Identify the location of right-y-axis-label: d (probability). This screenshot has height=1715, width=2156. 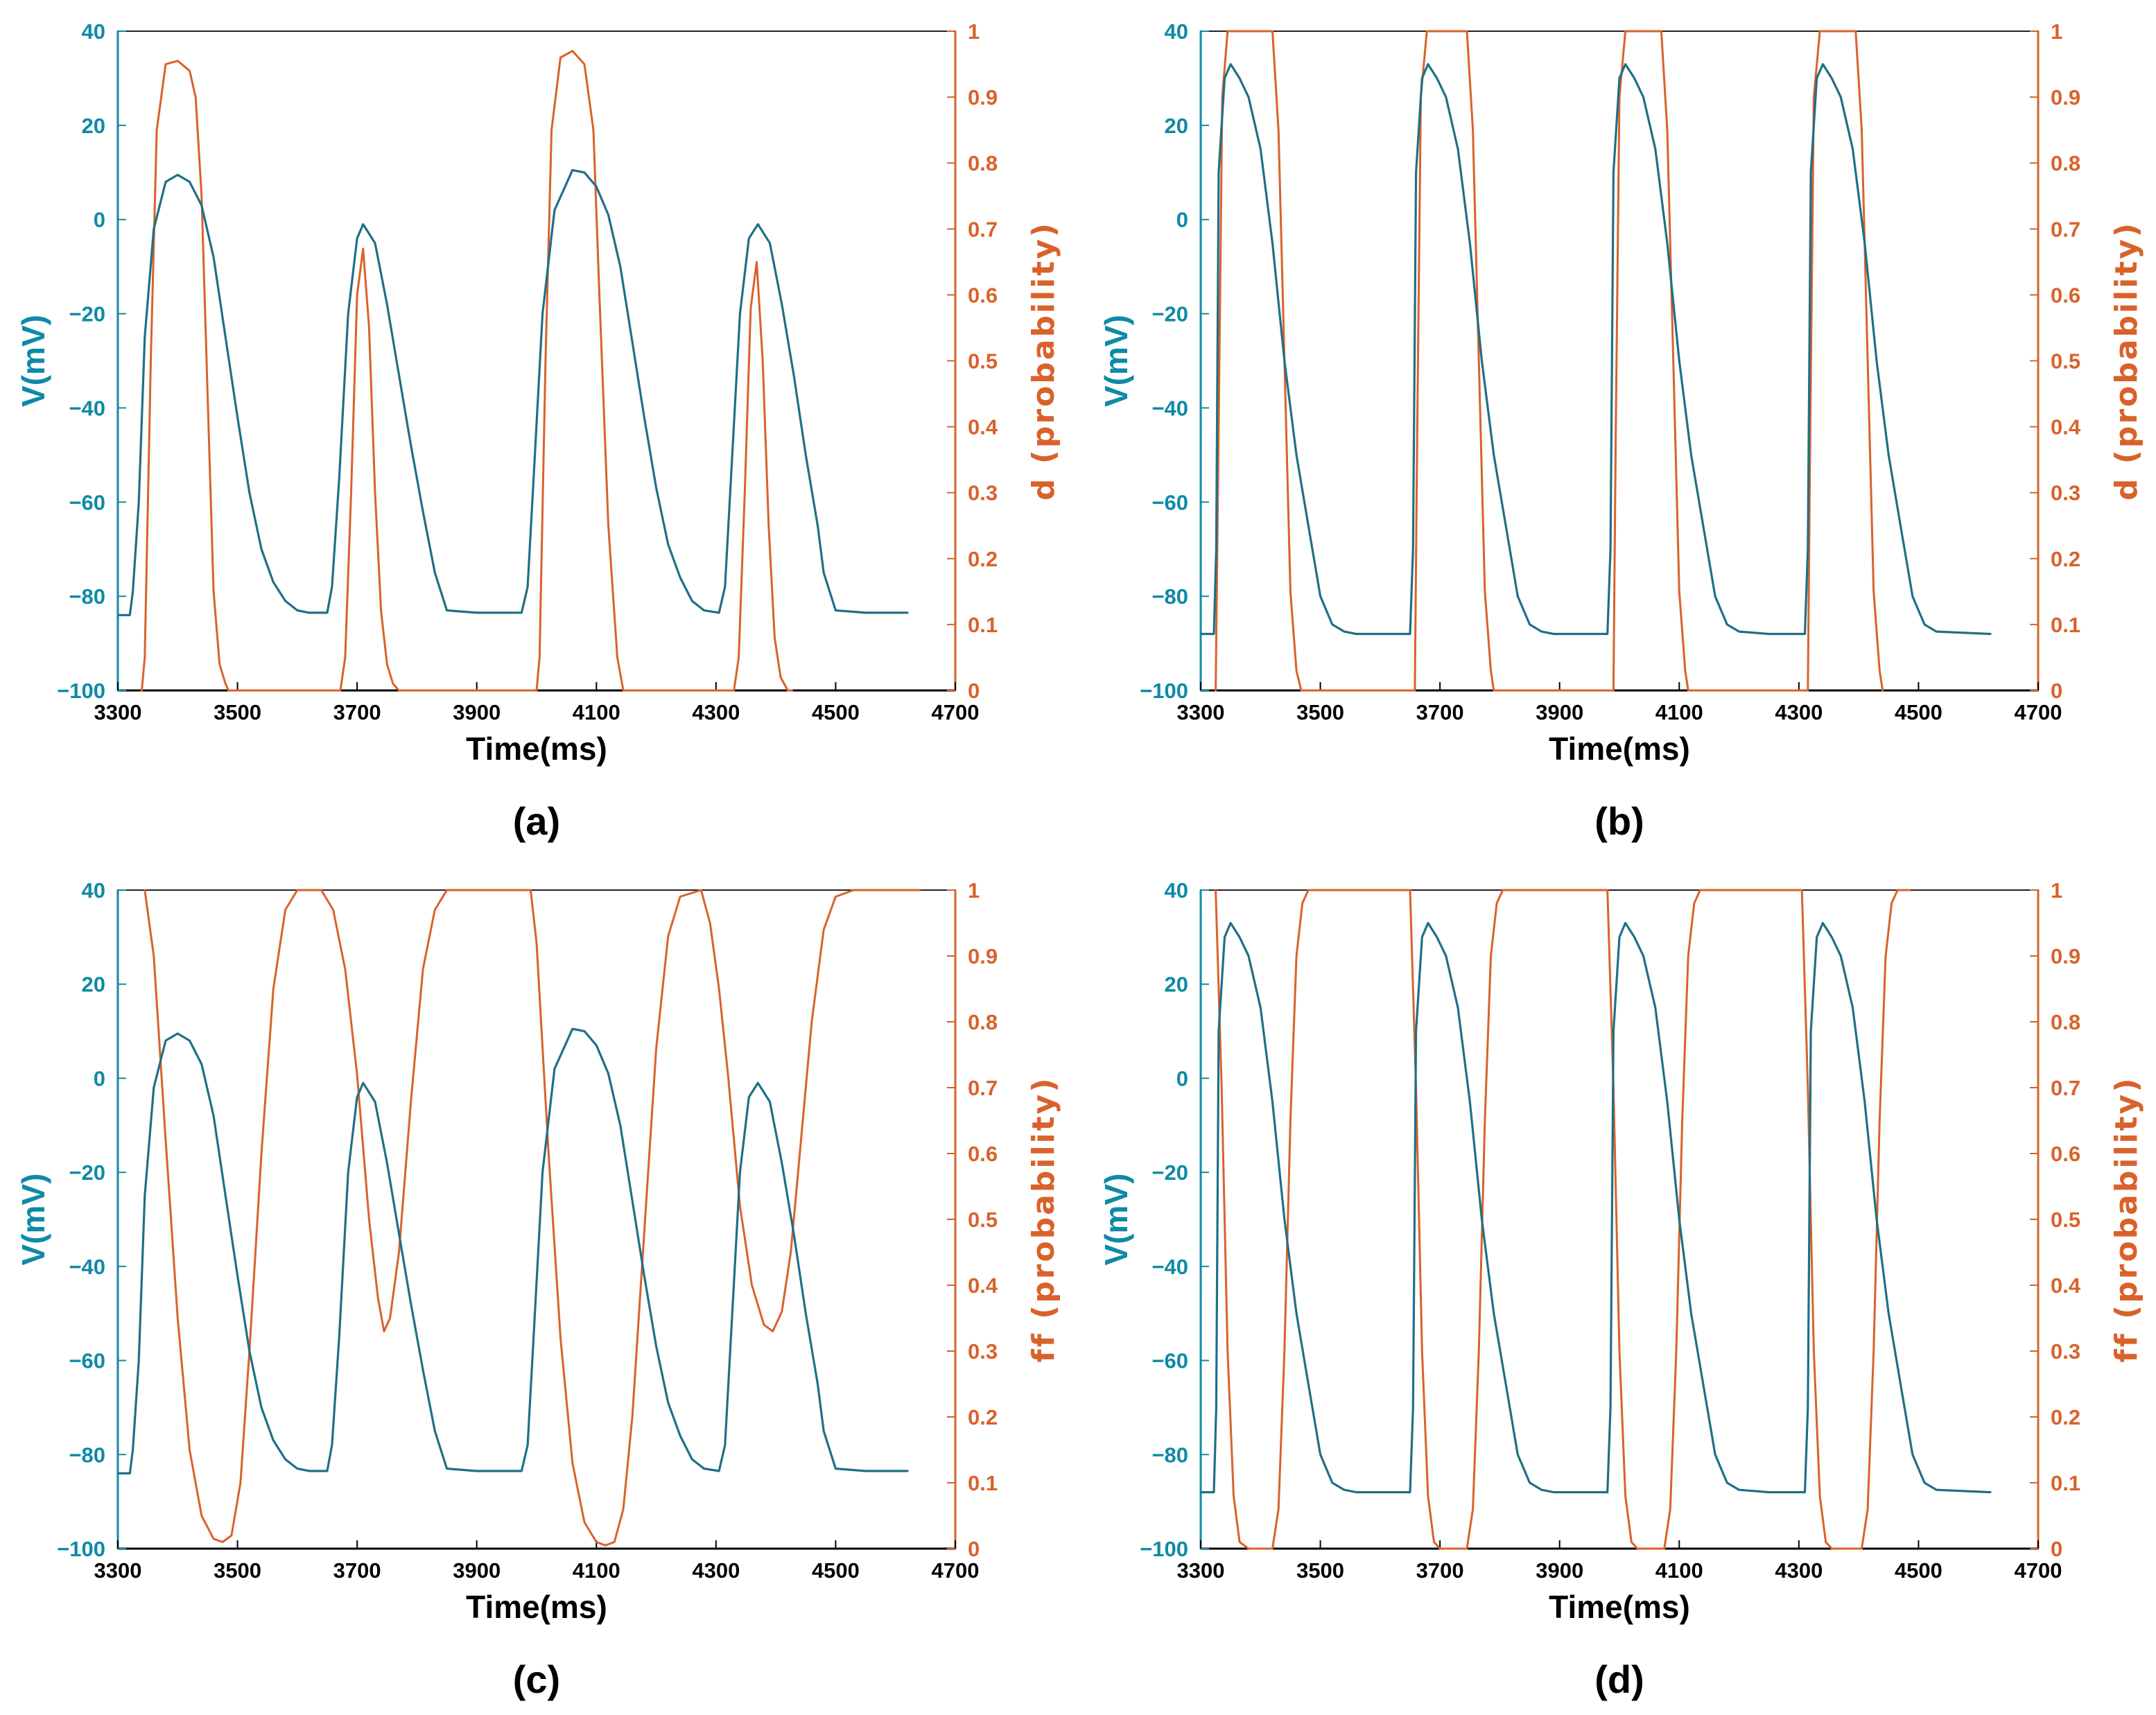
(2126, 360).